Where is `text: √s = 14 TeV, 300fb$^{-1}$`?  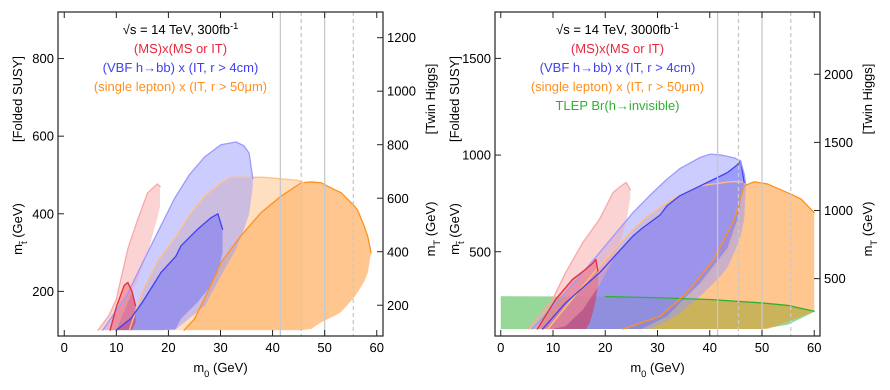 text: √s = 14 TeV, 300fb$^{-1}$ is located at coordinates (180, 29).